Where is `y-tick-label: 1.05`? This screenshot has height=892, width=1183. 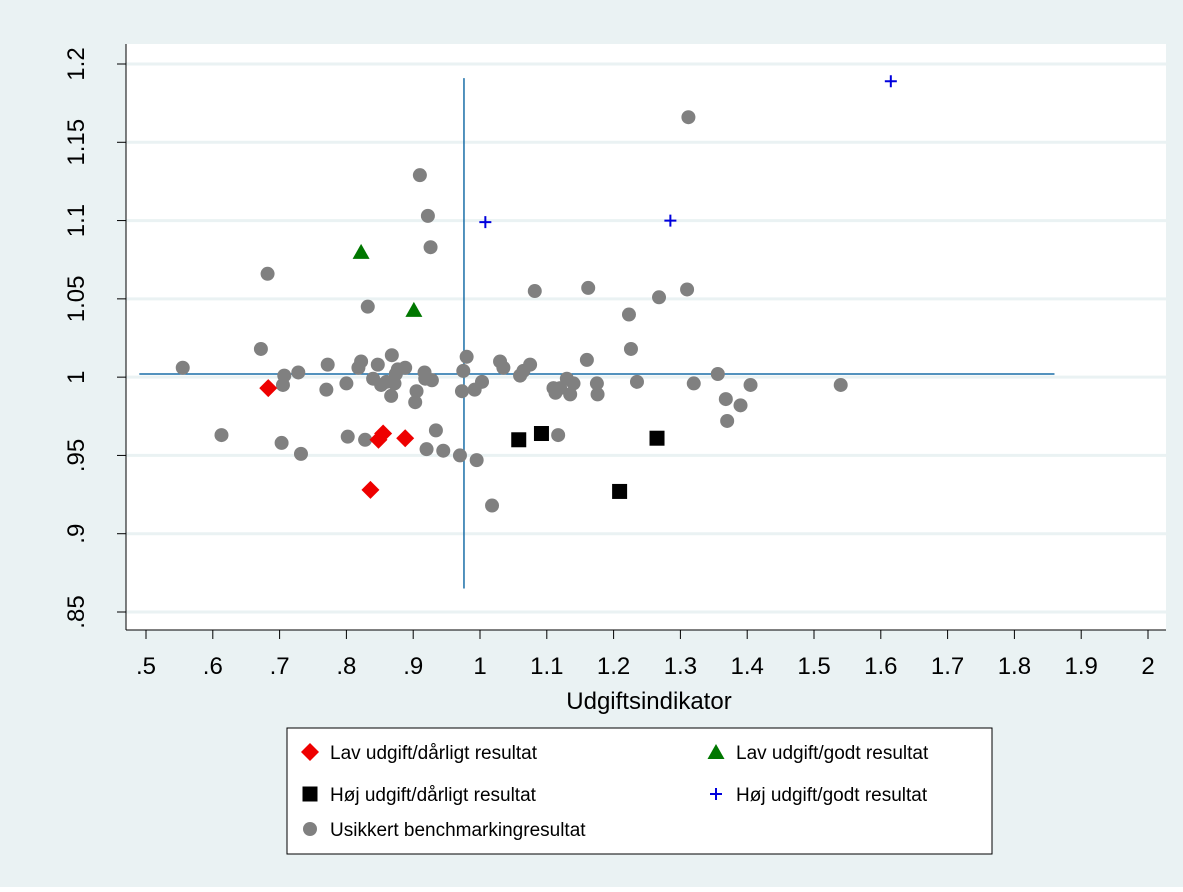 y-tick-label: 1.05 is located at coordinates (76, 298).